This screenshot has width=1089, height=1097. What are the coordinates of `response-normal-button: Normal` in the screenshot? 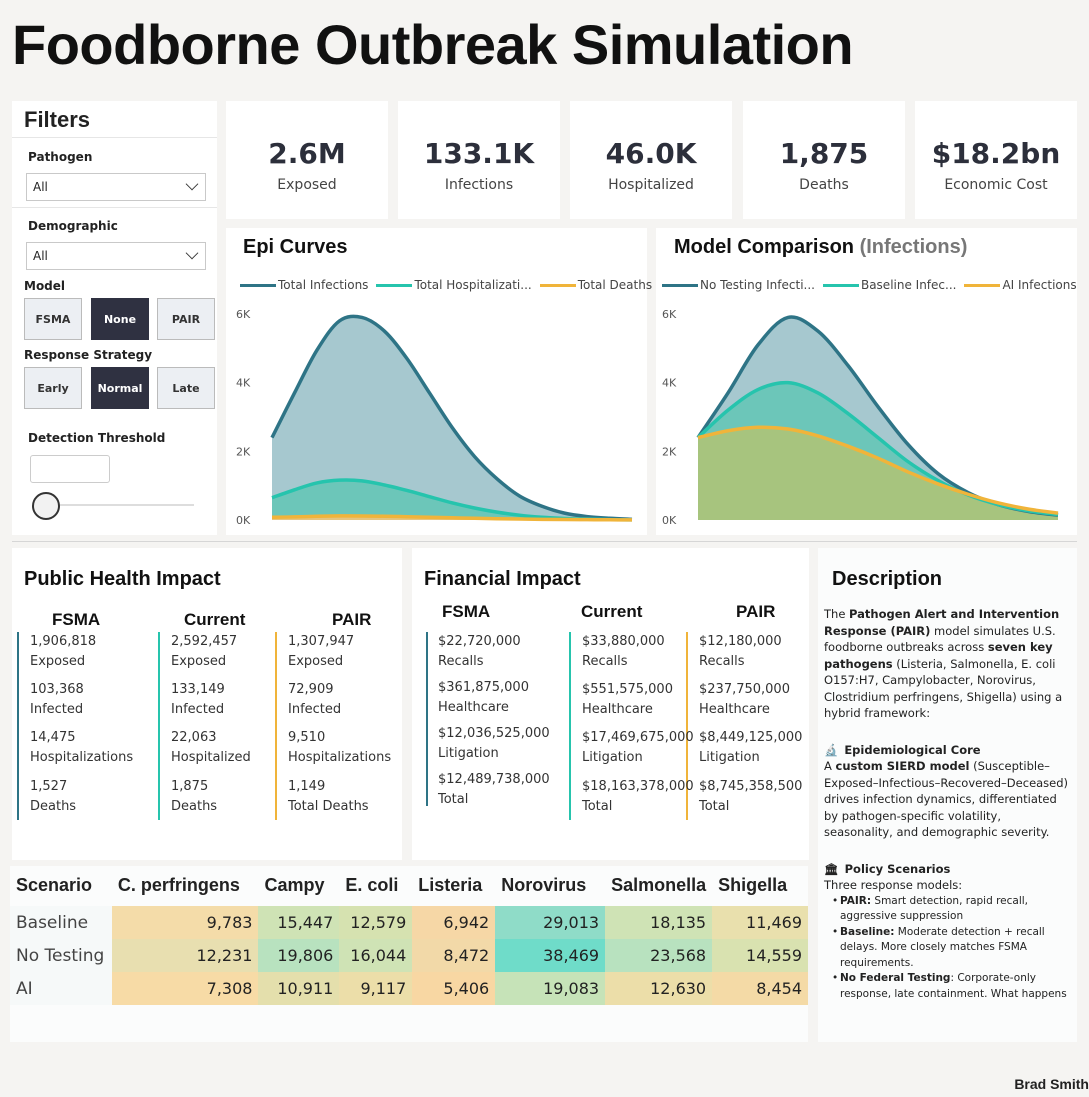 It's located at (120, 388).